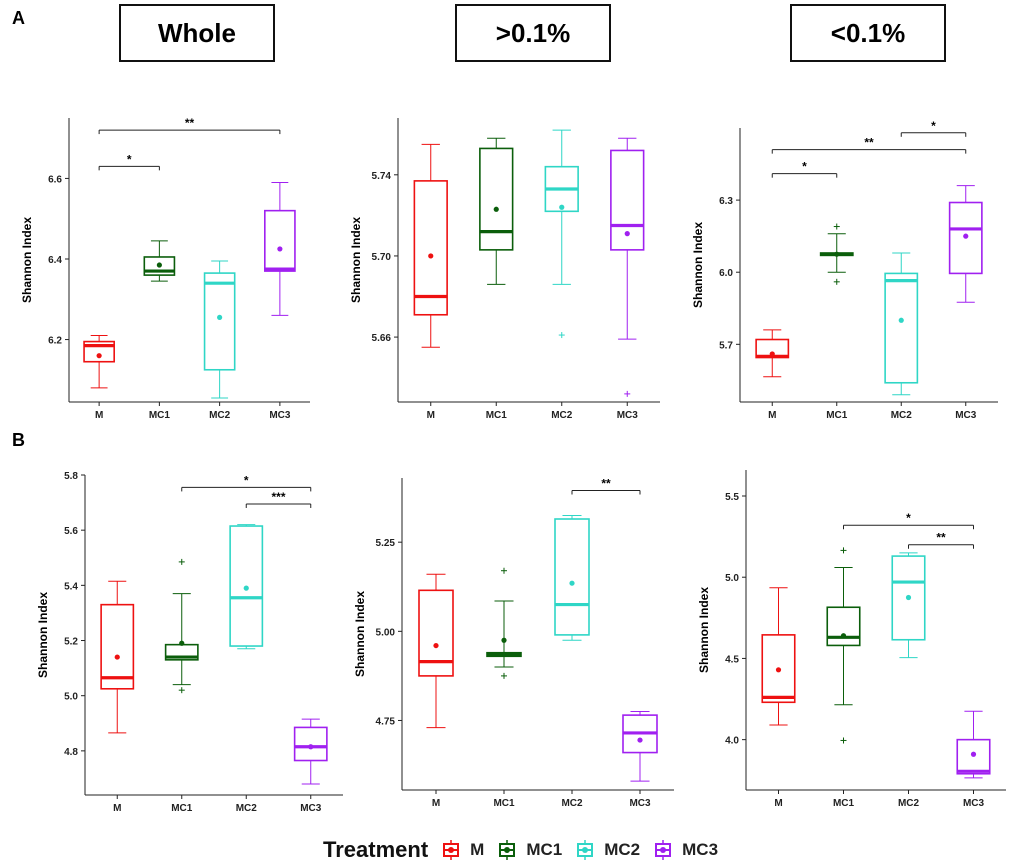 The width and height of the screenshot is (1021, 864). I want to click on y-tick-label: 4.0, so click(732, 741).